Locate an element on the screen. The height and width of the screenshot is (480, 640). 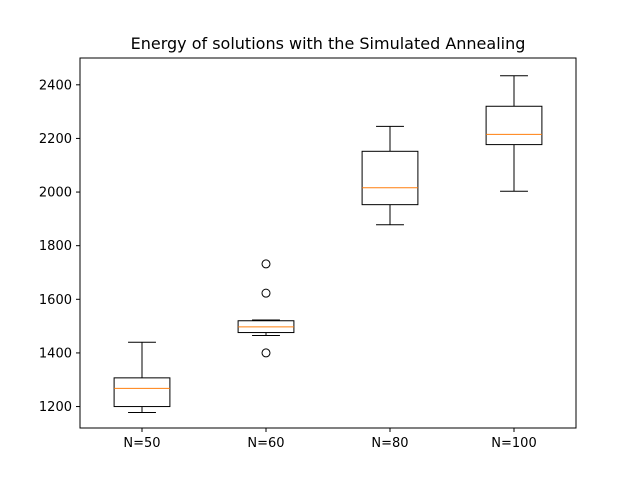
x-tick-label: N=60 is located at coordinates (265, 443).